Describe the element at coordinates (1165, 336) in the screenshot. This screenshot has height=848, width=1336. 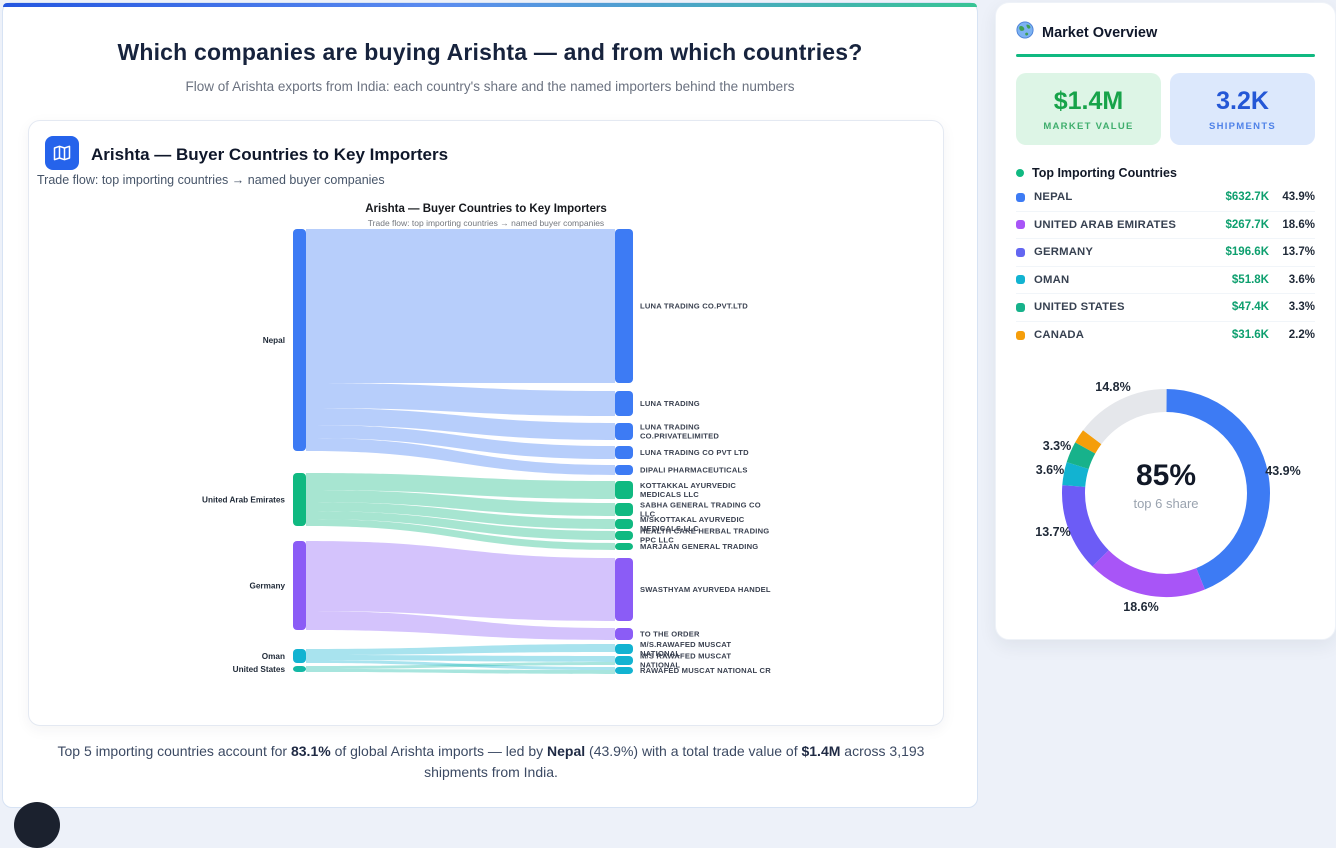
I see `country-row: CANADA $31.6K 2.2%` at that location.